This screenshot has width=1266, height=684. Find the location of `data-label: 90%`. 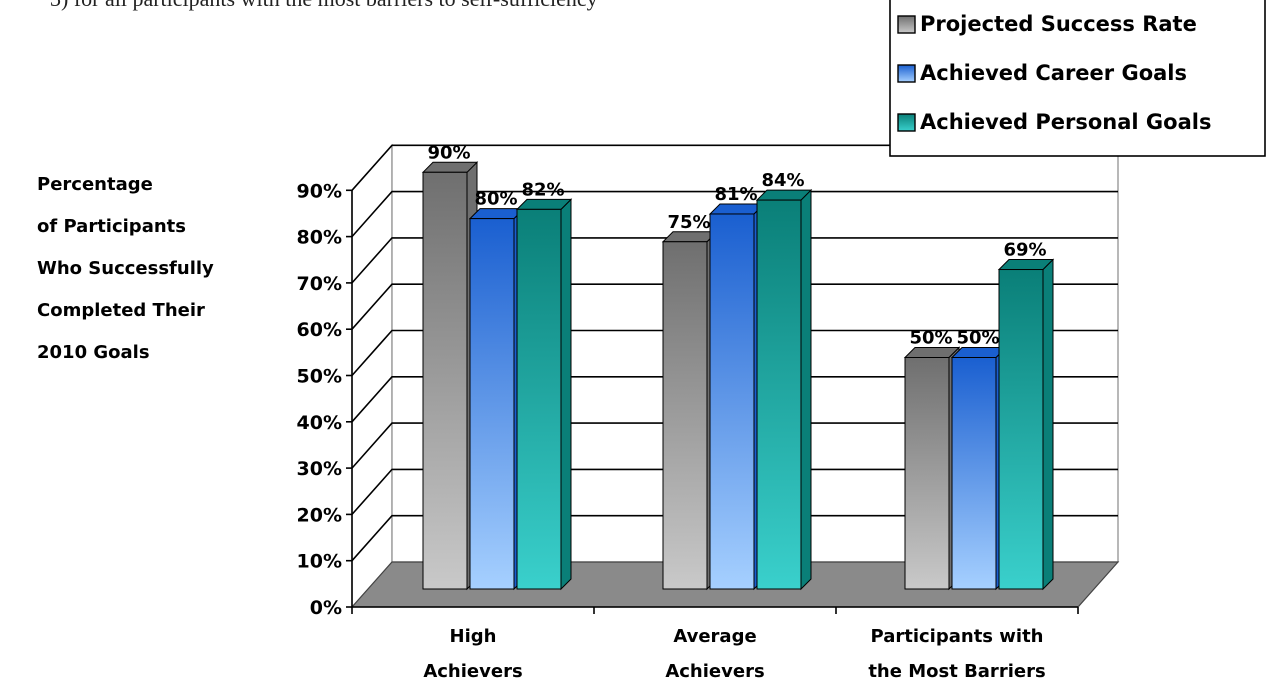

data-label: 90% is located at coordinates (448, 152).